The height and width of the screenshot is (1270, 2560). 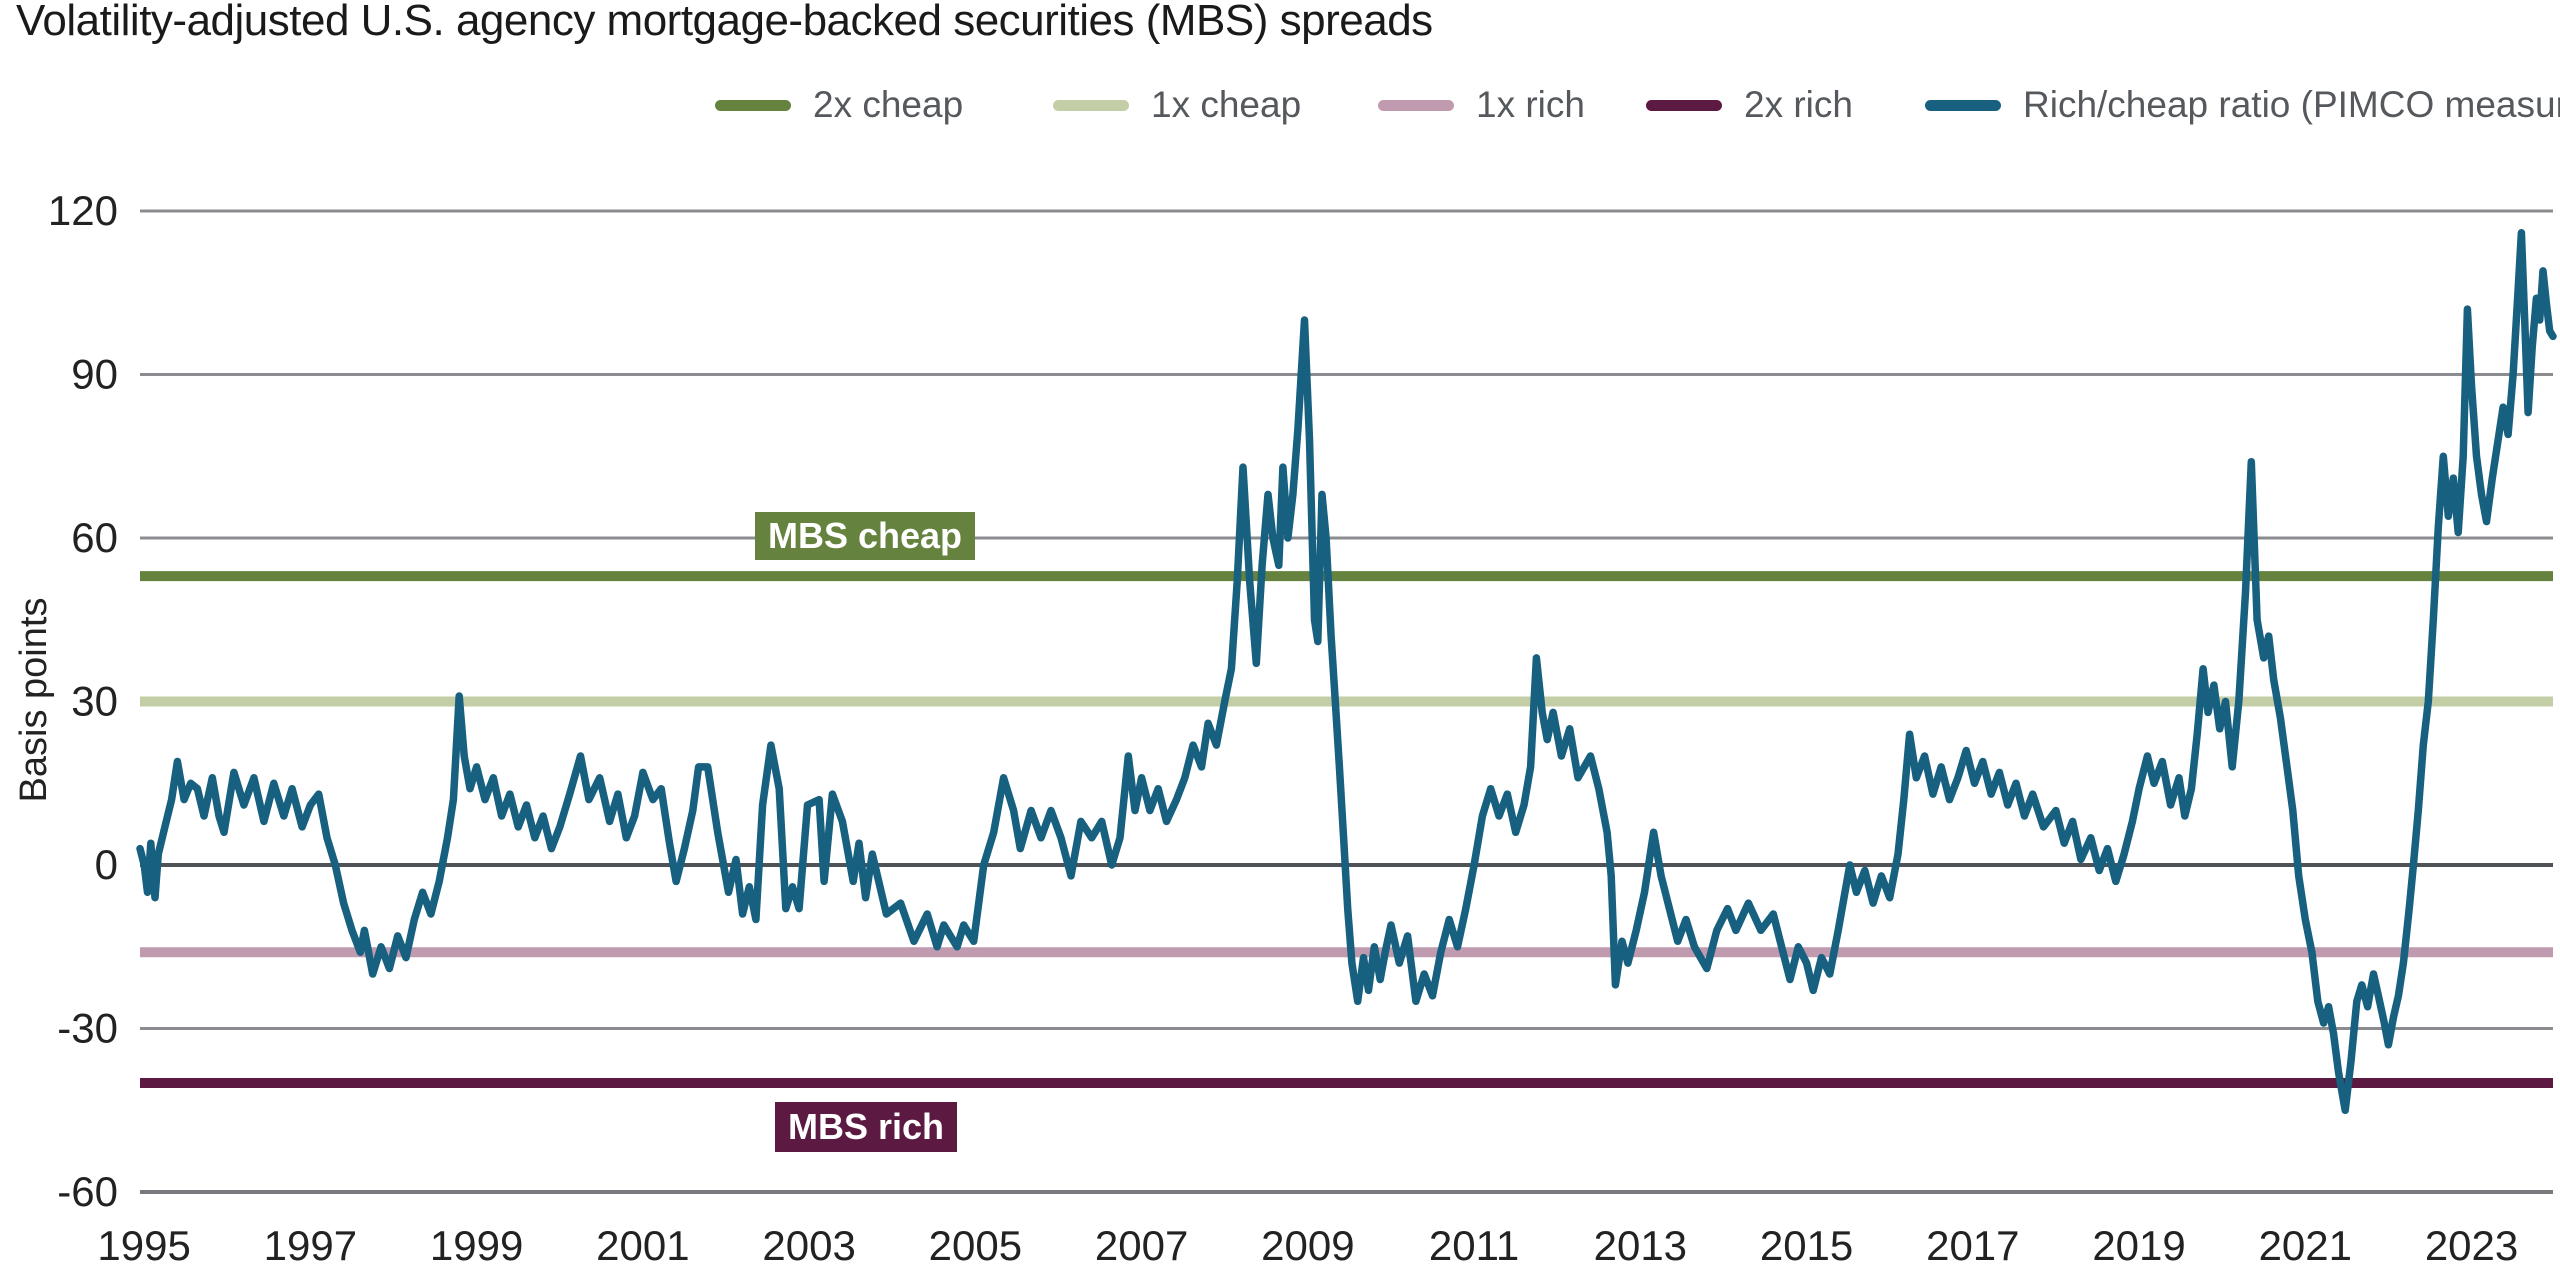 What do you see at coordinates (1530, 104) in the screenshot?
I see `legend-label: 1x rich` at bounding box center [1530, 104].